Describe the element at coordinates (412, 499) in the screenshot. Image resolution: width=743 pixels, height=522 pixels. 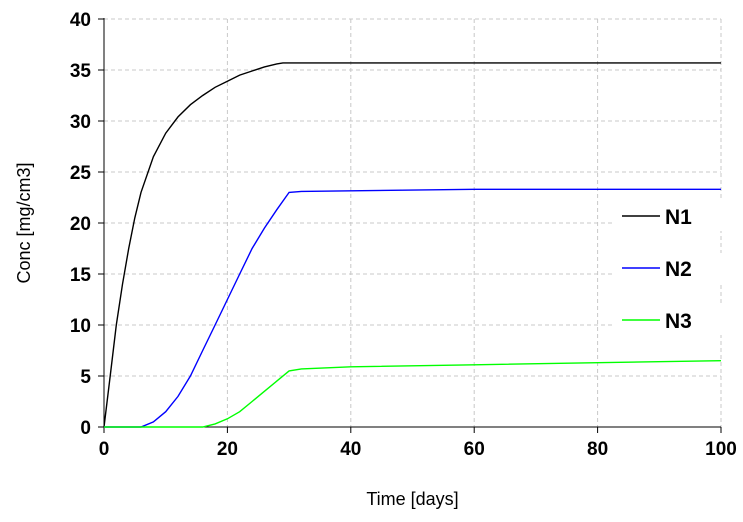
I see `x-axis-label: Time [days]` at that location.